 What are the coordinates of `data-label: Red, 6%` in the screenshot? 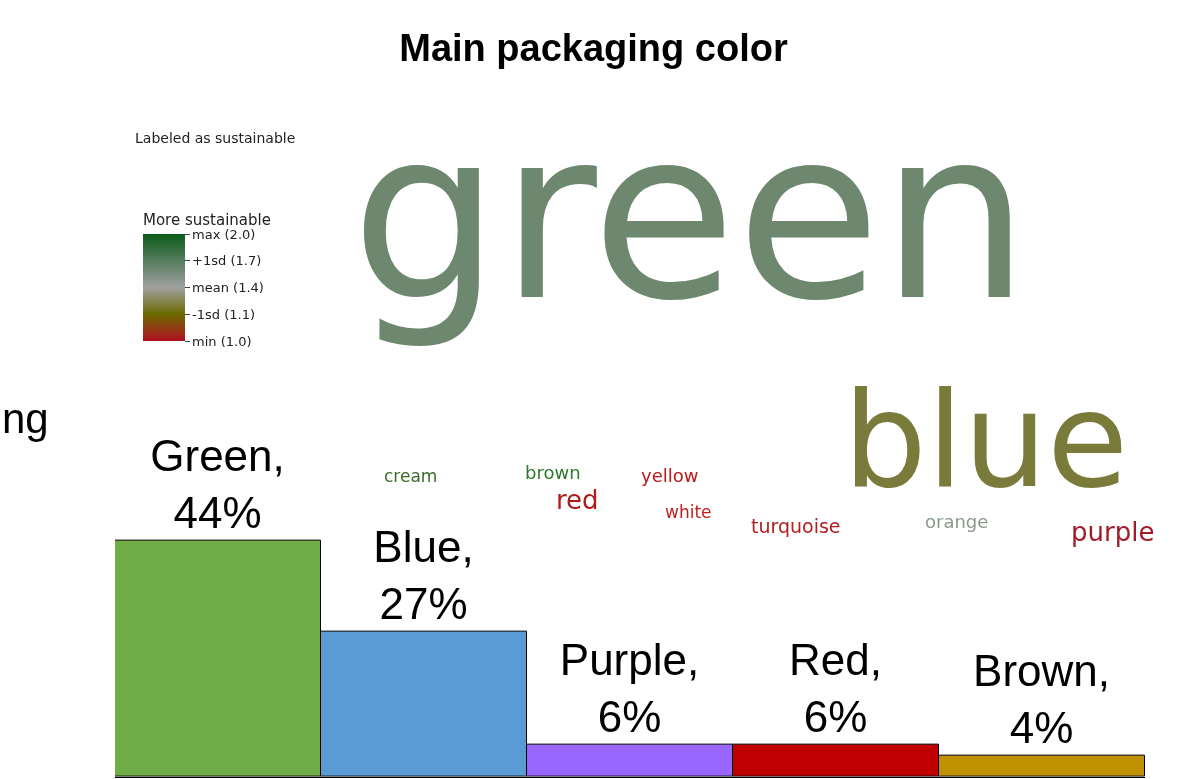 It's located at (835, 688).